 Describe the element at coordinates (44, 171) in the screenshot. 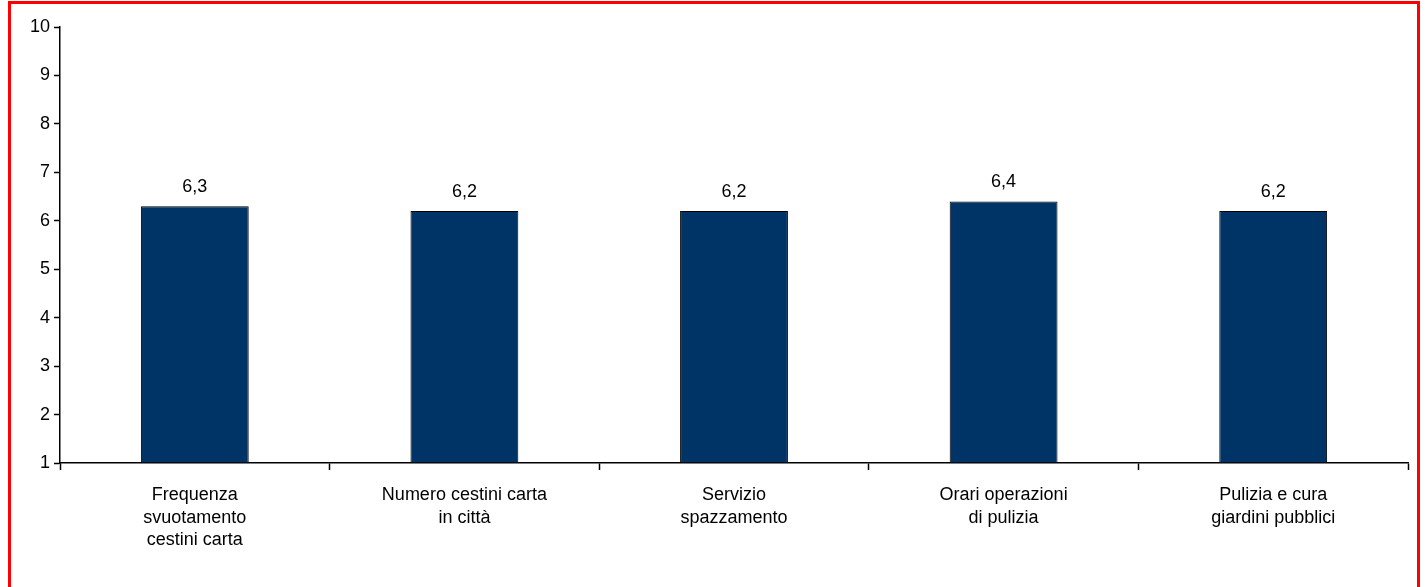

I see `y-tick-label: 7` at that location.